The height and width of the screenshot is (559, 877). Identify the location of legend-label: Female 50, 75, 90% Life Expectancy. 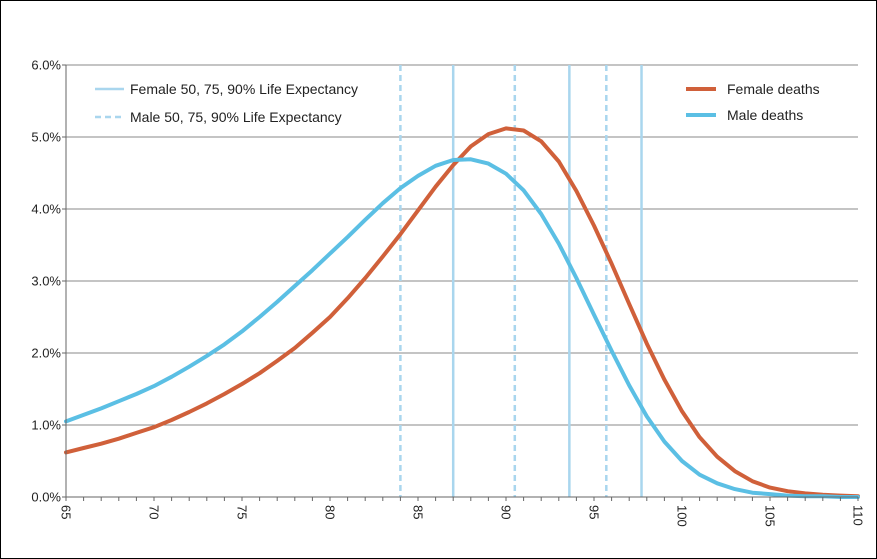
(244, 89).